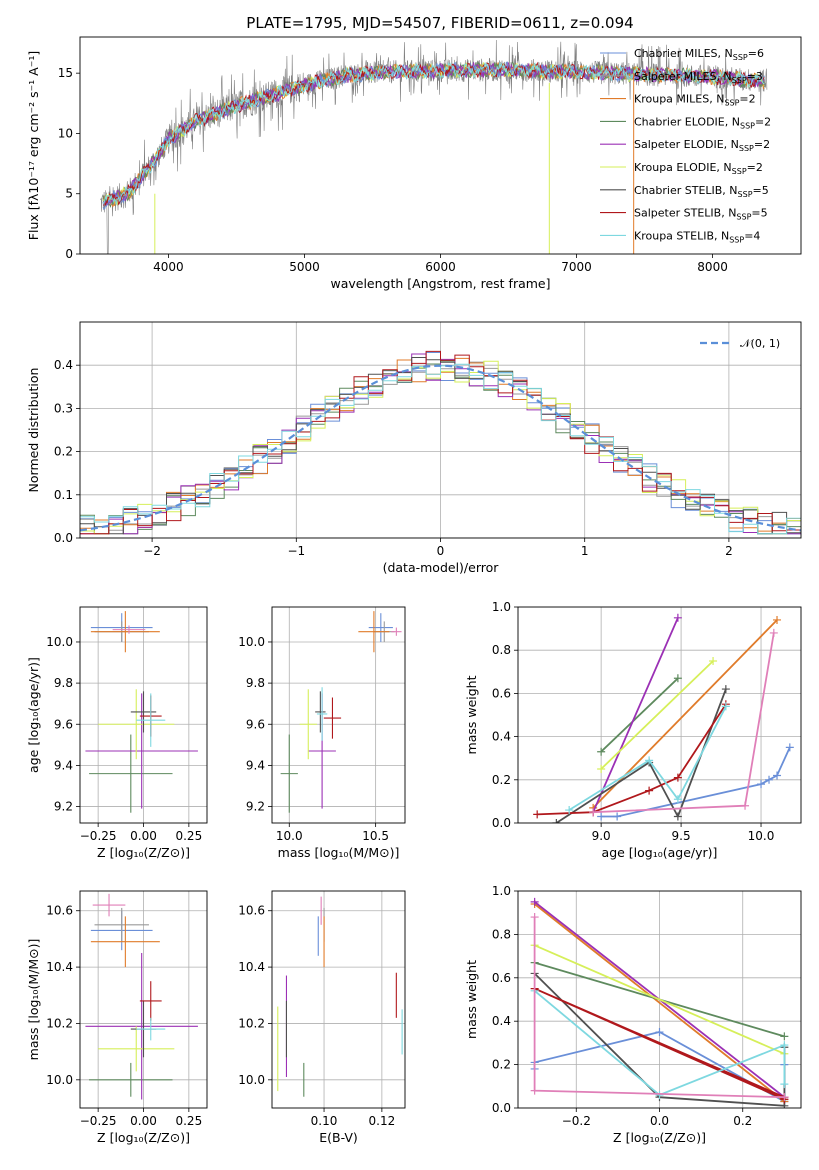 The image size is (819, 1170). Describe the element at coordinates (760, 343) in the screenshot. I see `legend-label: 𝒩(0, 1)` at that location.